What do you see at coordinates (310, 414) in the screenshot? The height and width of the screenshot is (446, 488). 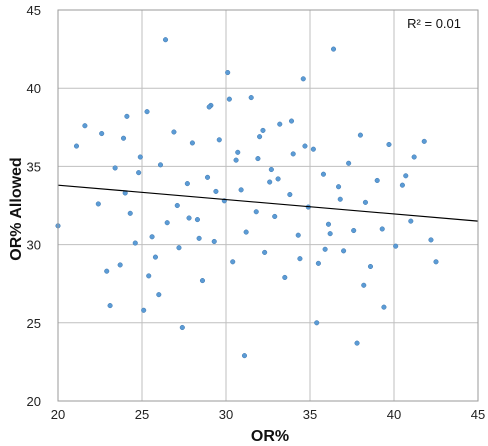 I see `x-tick-label: 35` at bounding box center [310, 414].